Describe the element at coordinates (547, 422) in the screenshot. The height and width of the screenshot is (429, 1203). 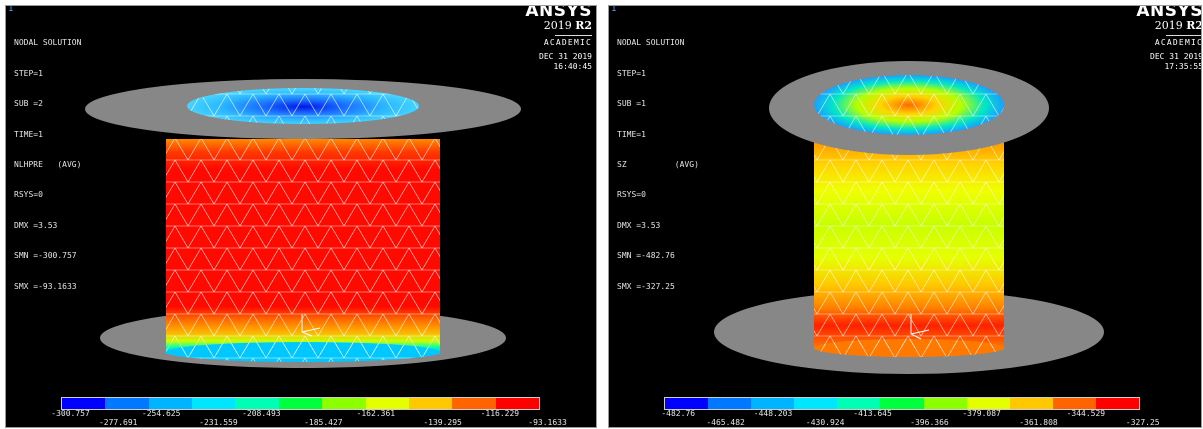
I see `legend-label: -93.1633` at that location.